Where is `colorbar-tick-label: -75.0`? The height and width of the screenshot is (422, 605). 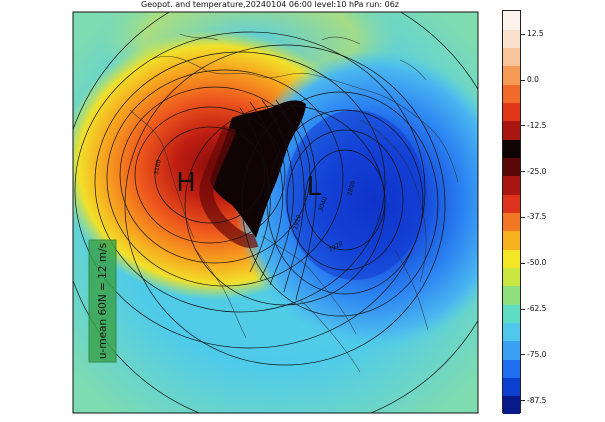
colorbar-tick-label: -75.0 is located at coordinates (537, 354).